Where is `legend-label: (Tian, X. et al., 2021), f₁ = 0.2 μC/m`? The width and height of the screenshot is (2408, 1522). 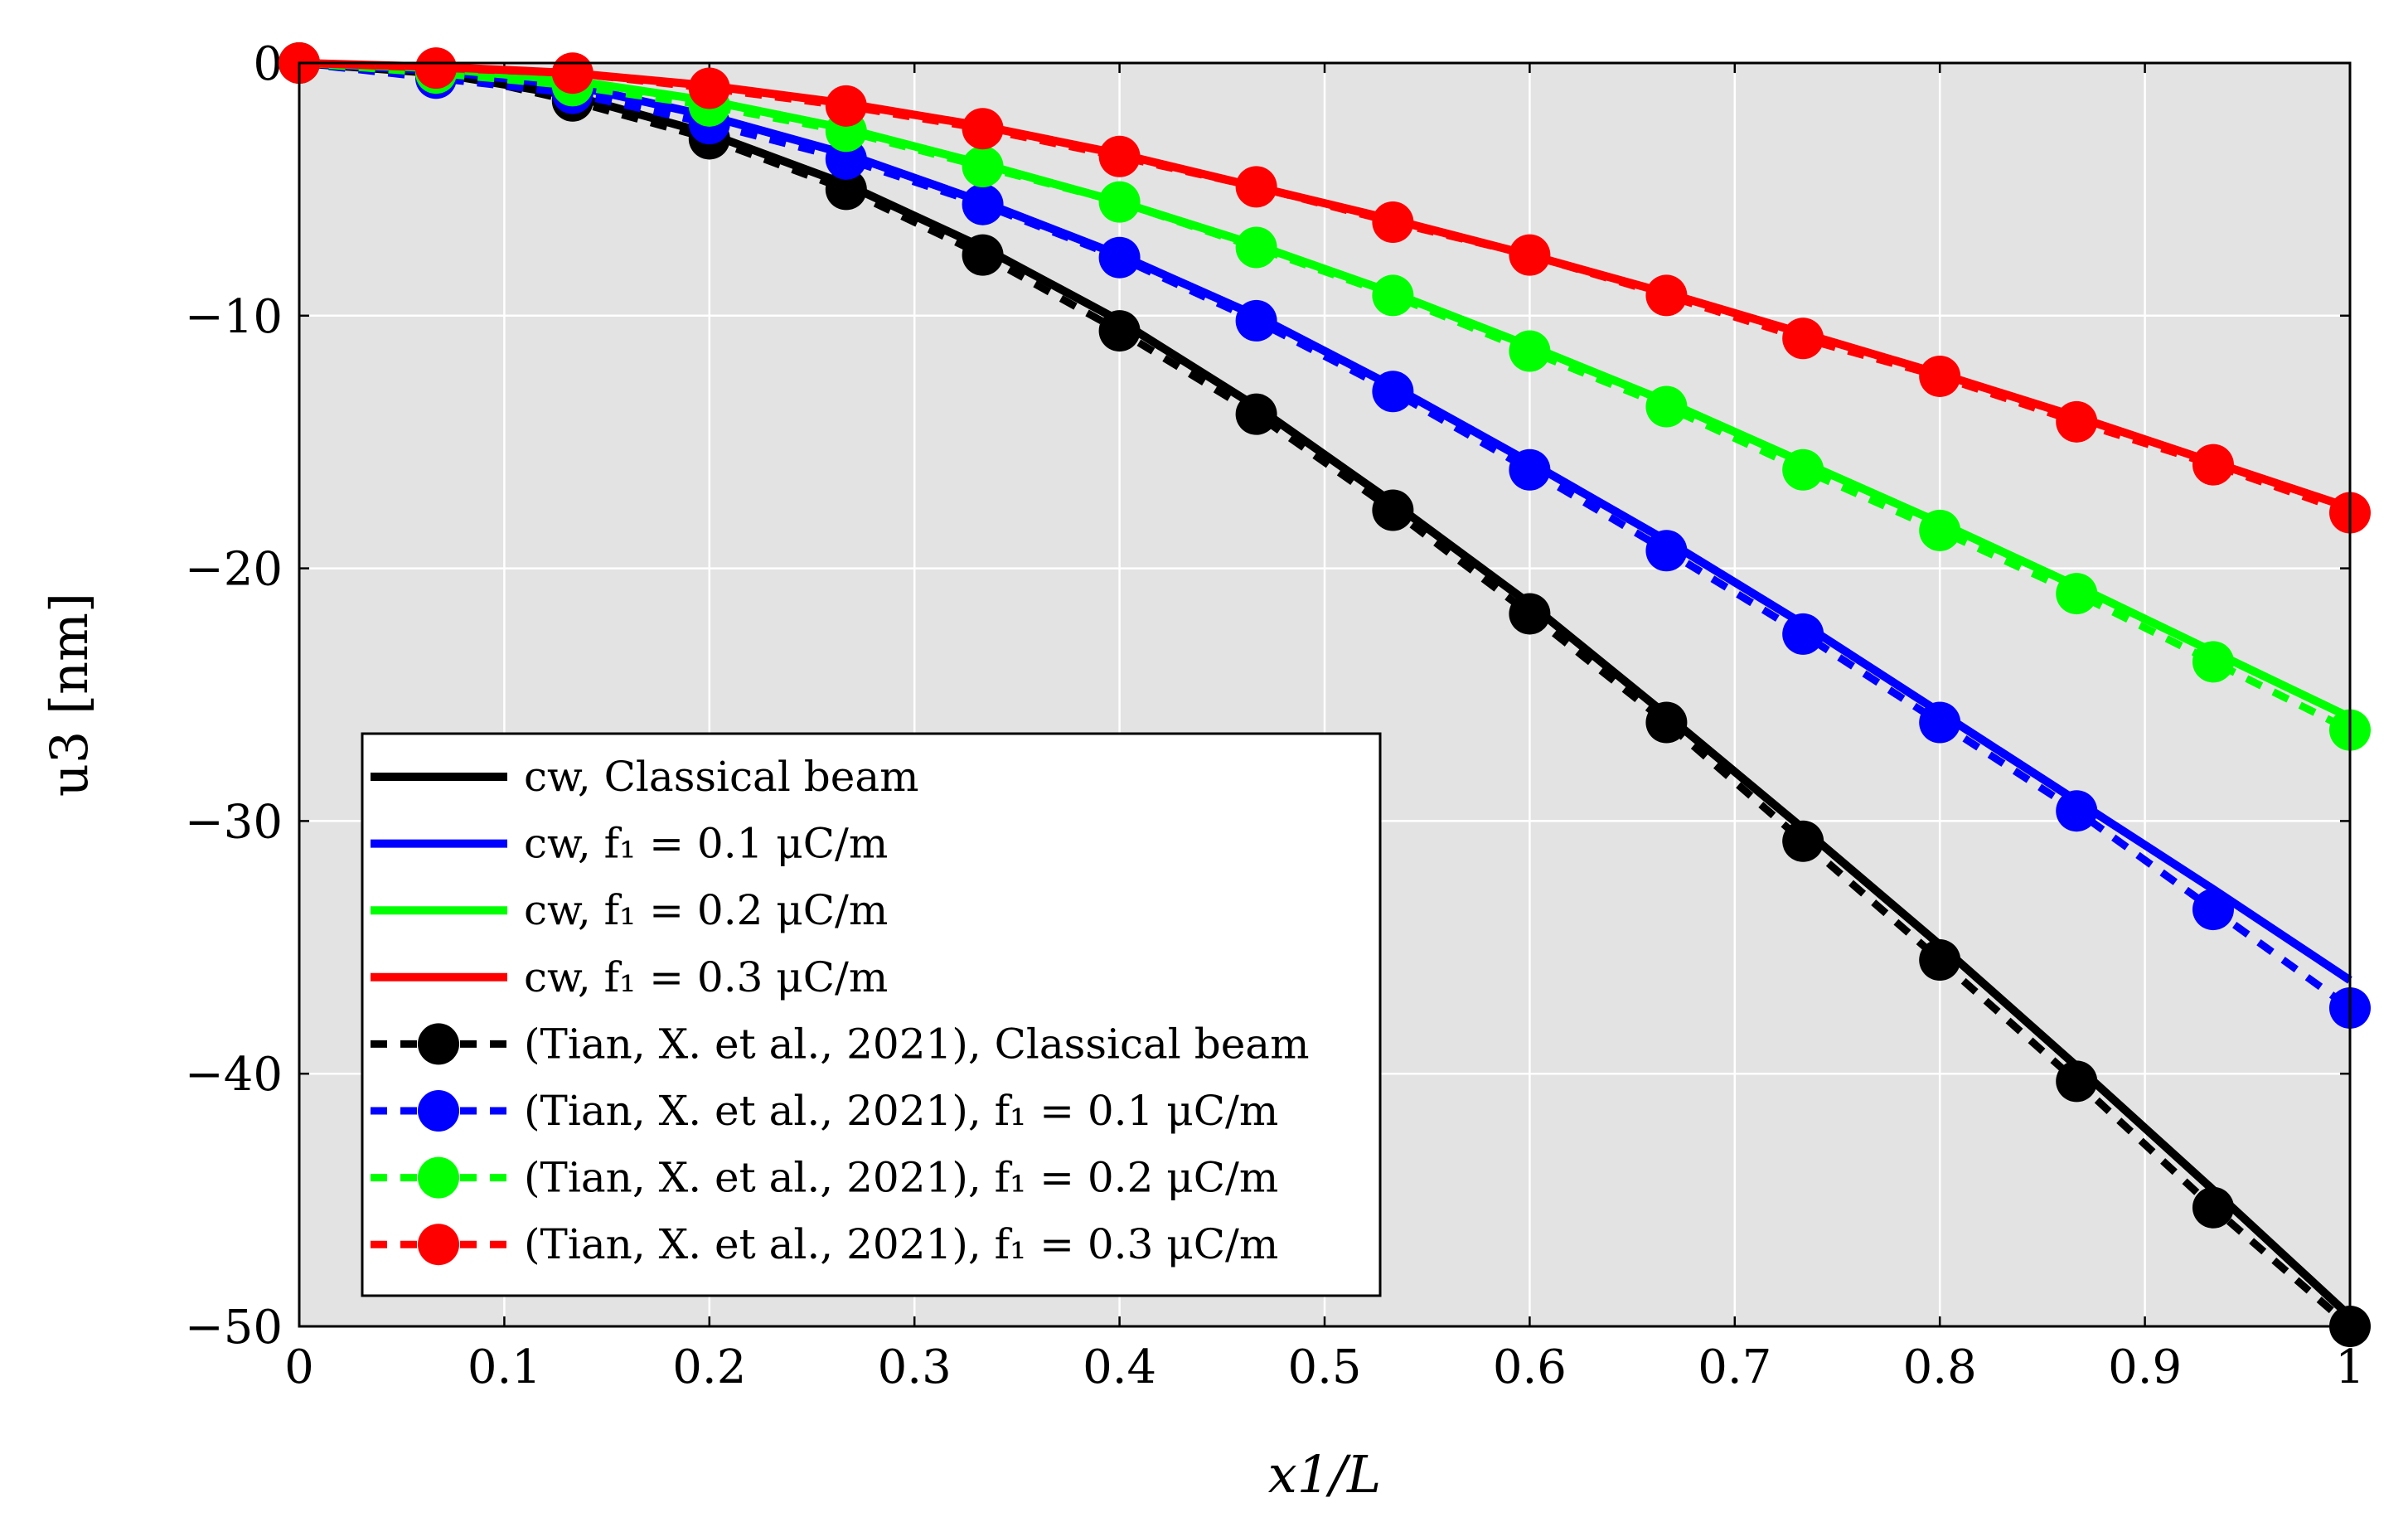
legend-label: (Tian, X. et al., 2021), f₁ = 0.2 μC/m is located at coordinates (901, 1178).